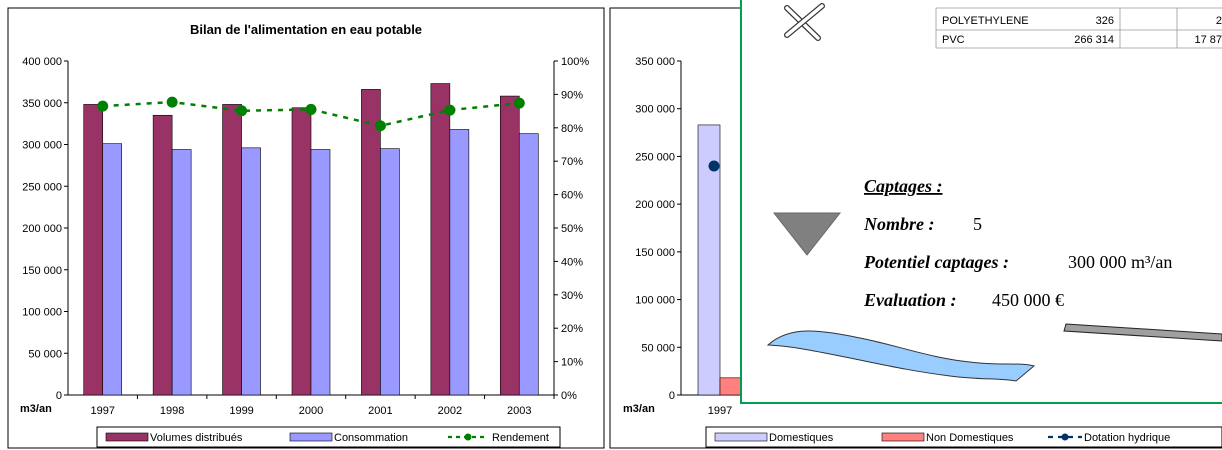 The width and height of the screenshot is (1222, 450). I want to click on chart1-y2-tick-label: 100%, so click(575, 62).